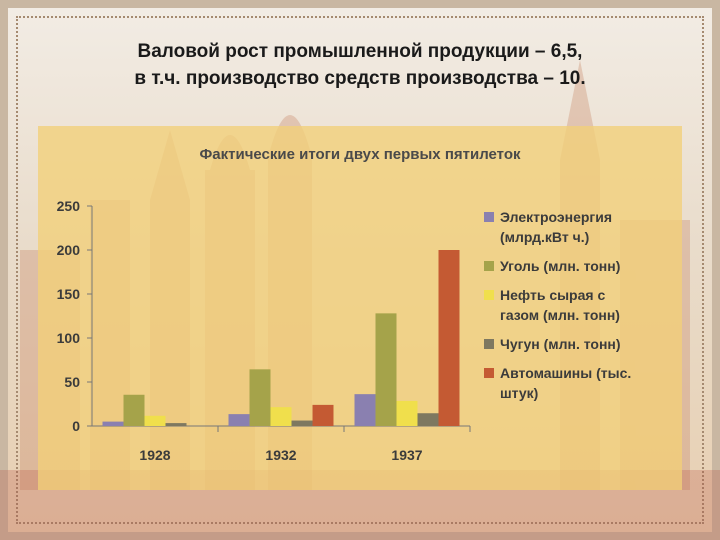 The height and width of the screenshot is (540, 720). What do you see at coordinates (406, 455) in the screenshot?
I see `x-tick-label: 1937` at bounding box center [406, 455].